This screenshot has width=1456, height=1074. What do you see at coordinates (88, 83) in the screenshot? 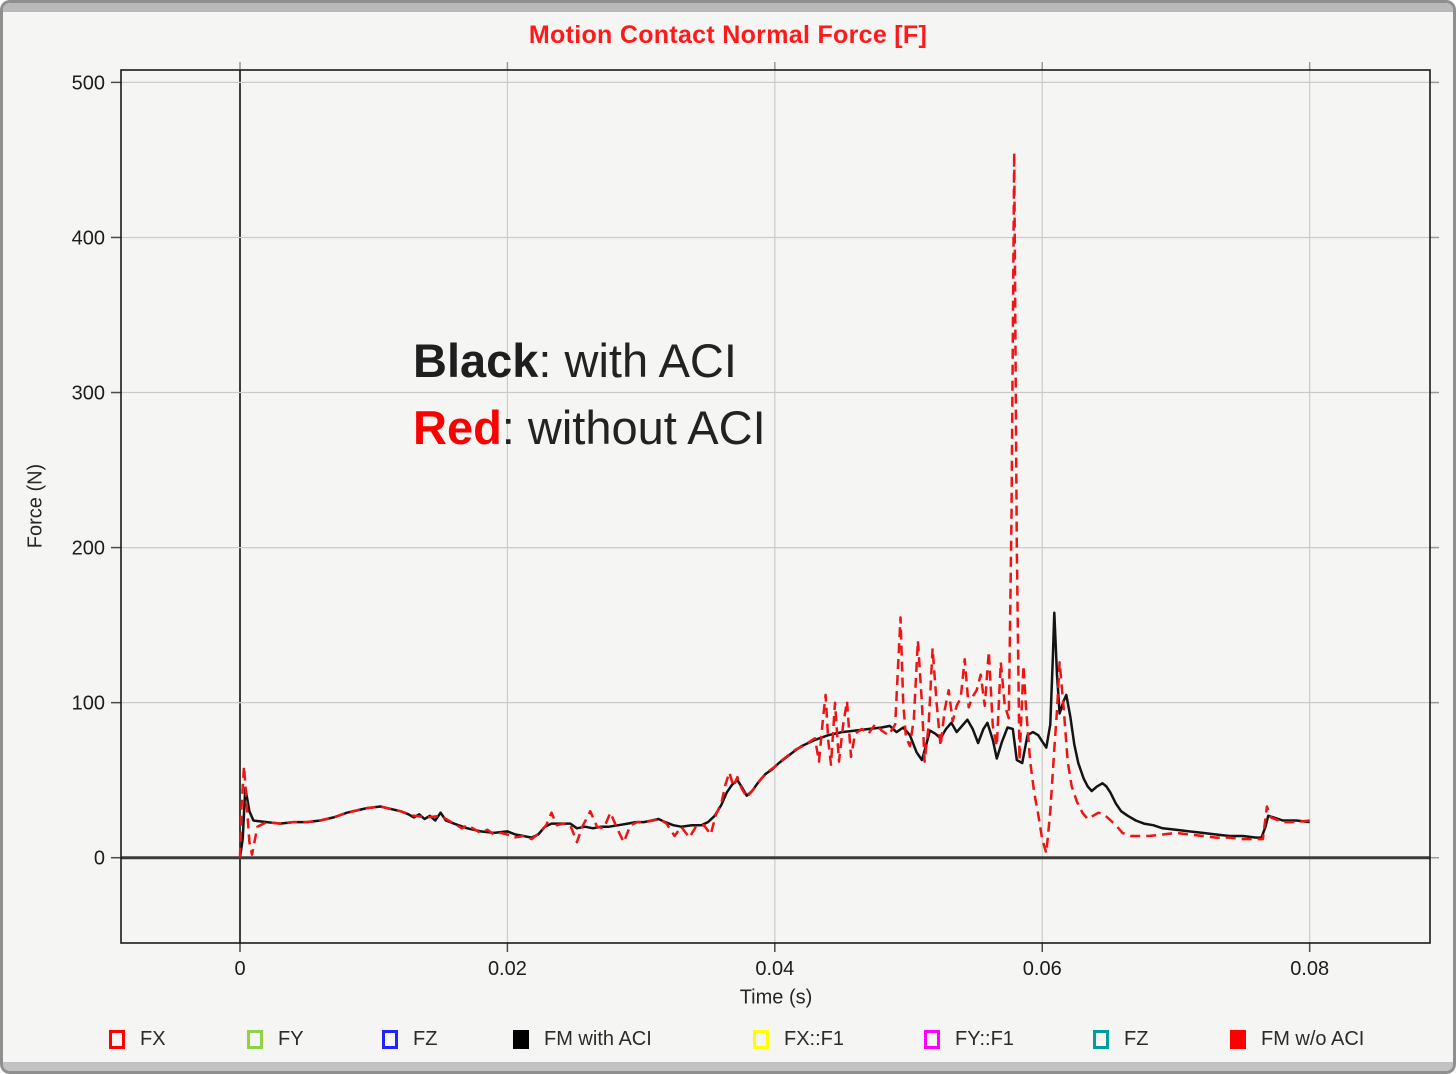
I see `y-tick-label: 500` at bounding box center [88, 83].